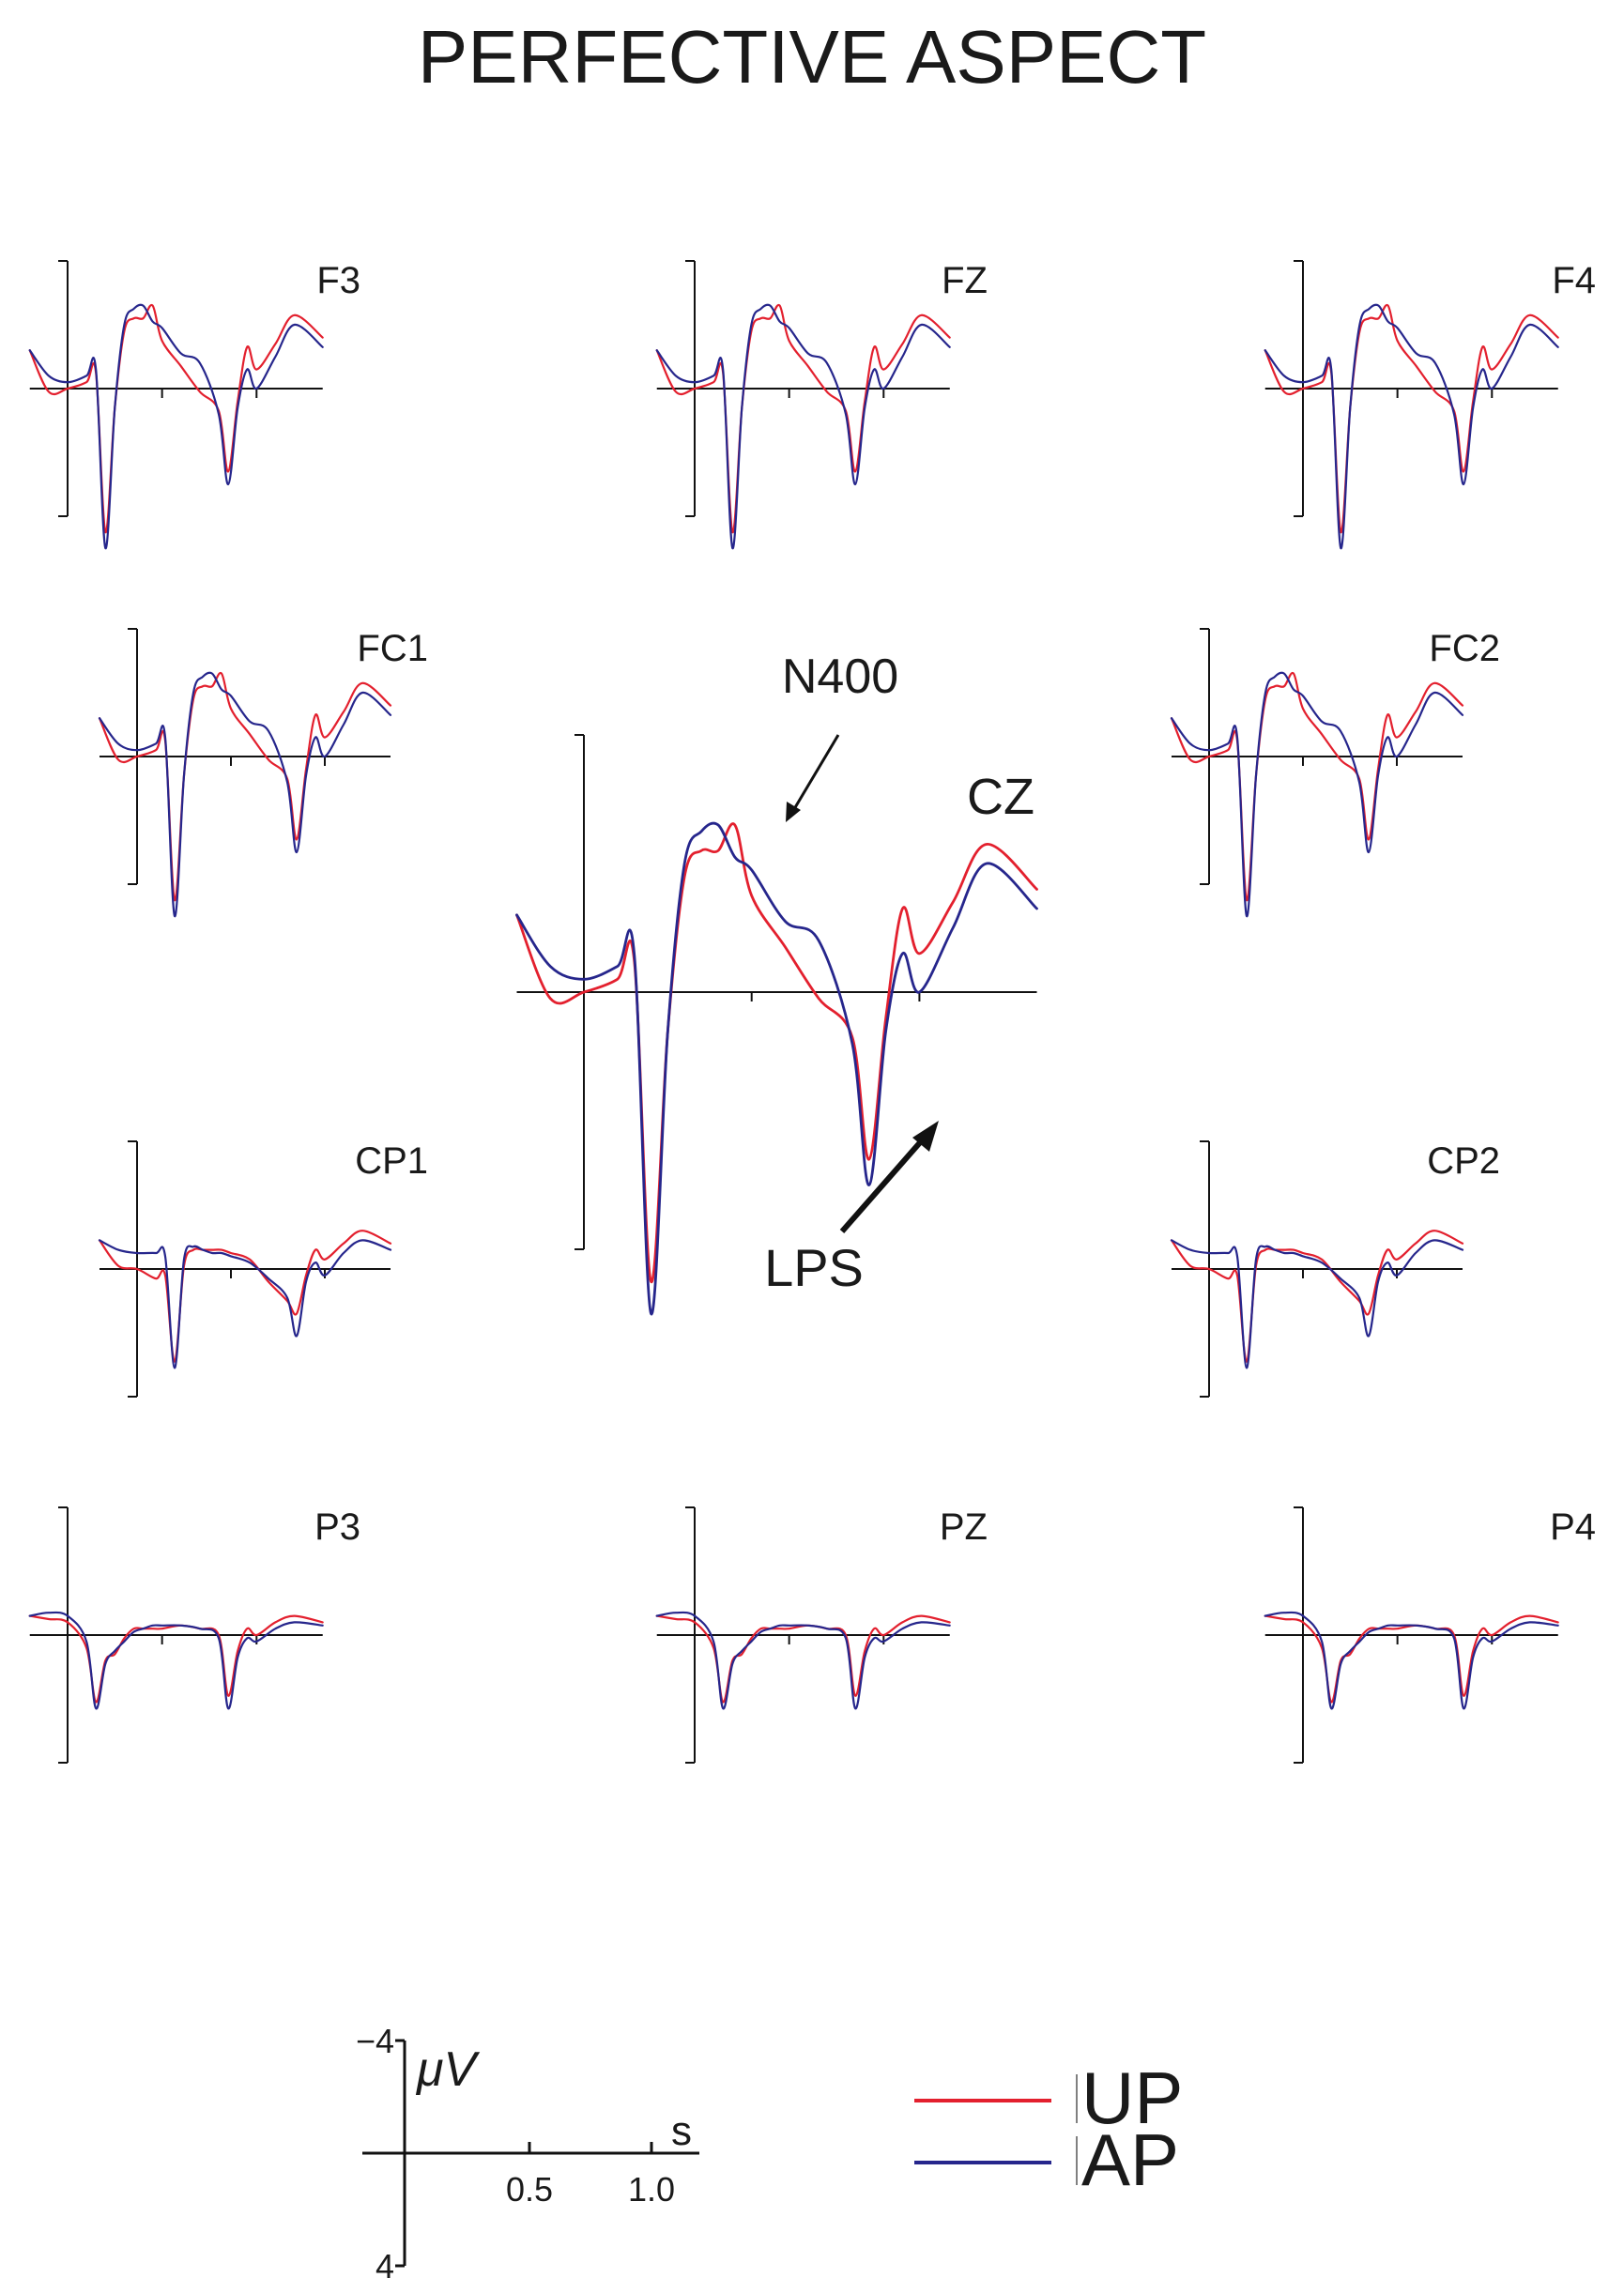 Image resolution: width=1624 pixels, height=2278 pixels. What do you see at coordinates (337, 1527) in the screenshot?
I see `panel-p3-label: P3` at bounding box center [337, 1527].